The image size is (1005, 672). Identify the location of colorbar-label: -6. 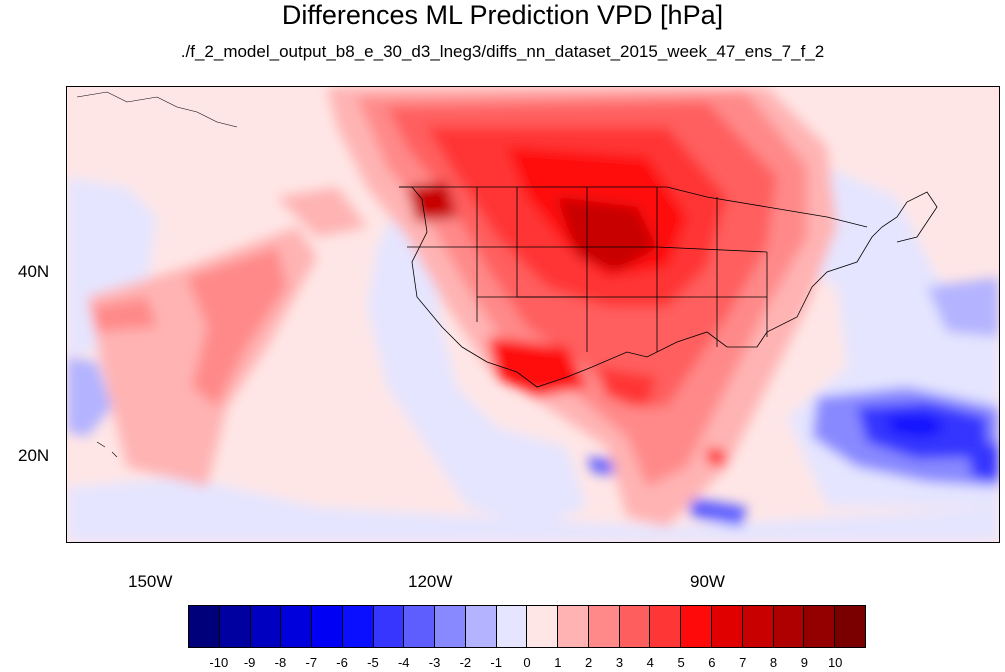
(342, 662).